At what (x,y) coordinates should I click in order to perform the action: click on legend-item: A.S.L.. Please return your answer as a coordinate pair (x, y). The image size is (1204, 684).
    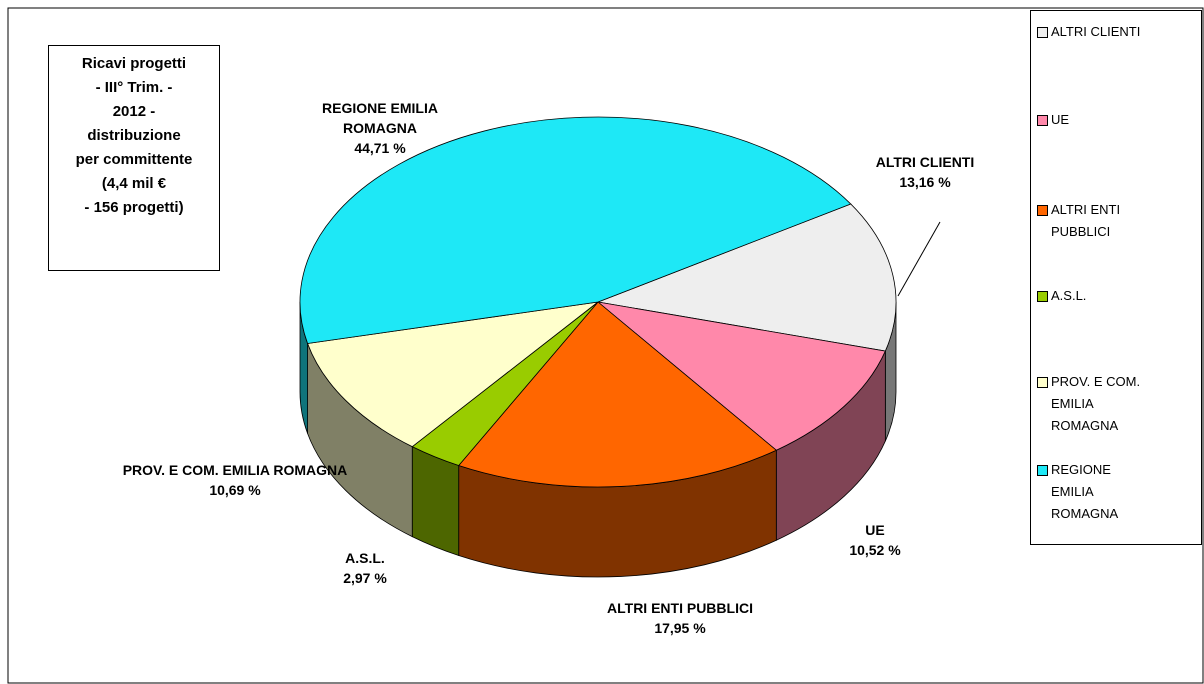
    Looking at the image, I should click on (1094, 296).